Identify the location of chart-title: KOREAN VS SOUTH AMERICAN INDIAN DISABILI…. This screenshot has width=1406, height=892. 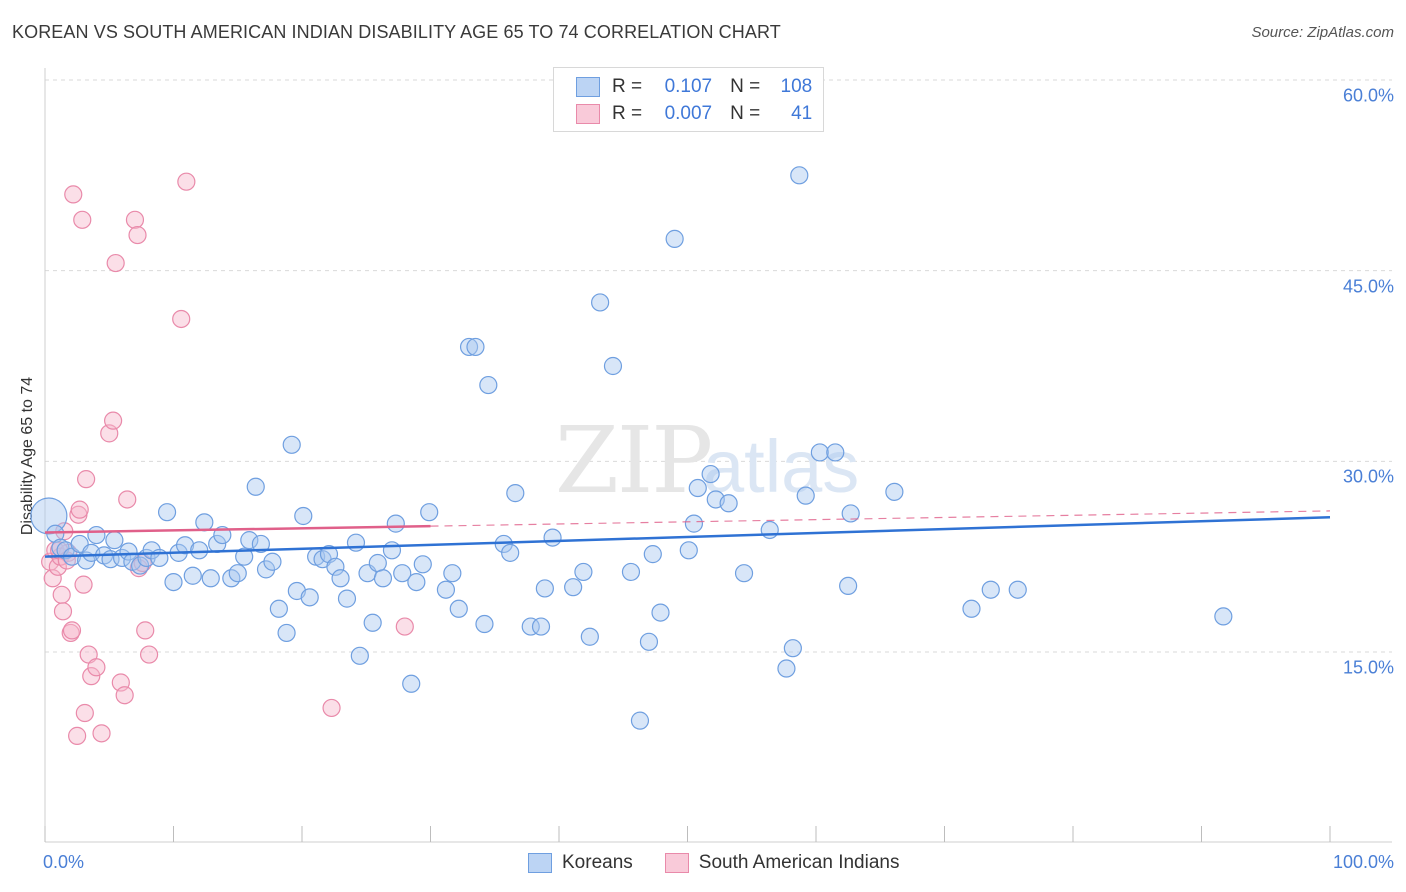
(396, 32).